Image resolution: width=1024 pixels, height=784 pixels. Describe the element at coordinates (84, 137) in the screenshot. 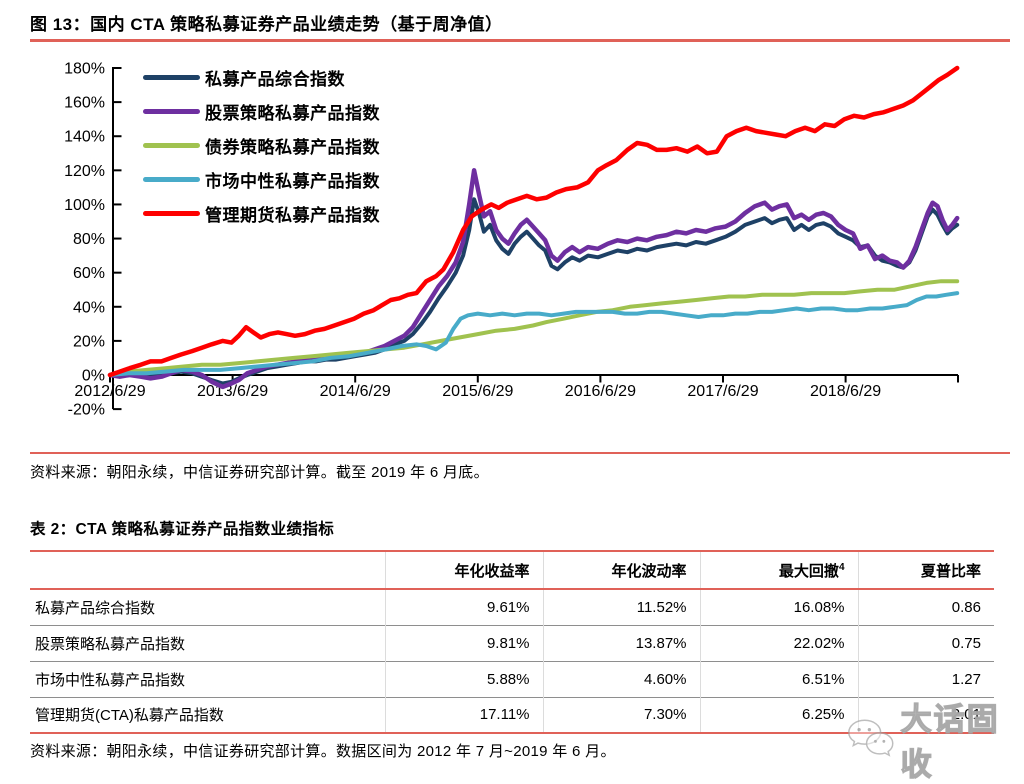

I see `y-tick-label: 140%` at that location.